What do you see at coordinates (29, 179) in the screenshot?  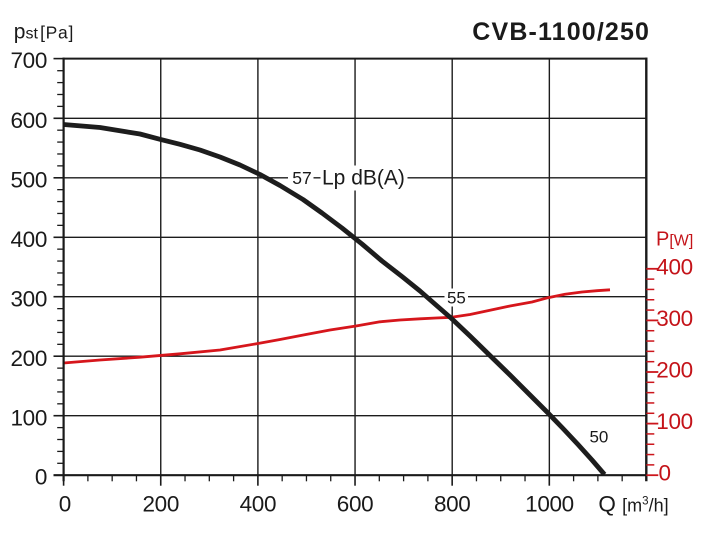 I see `svg-text: 500` at bounding box center [29, 179].